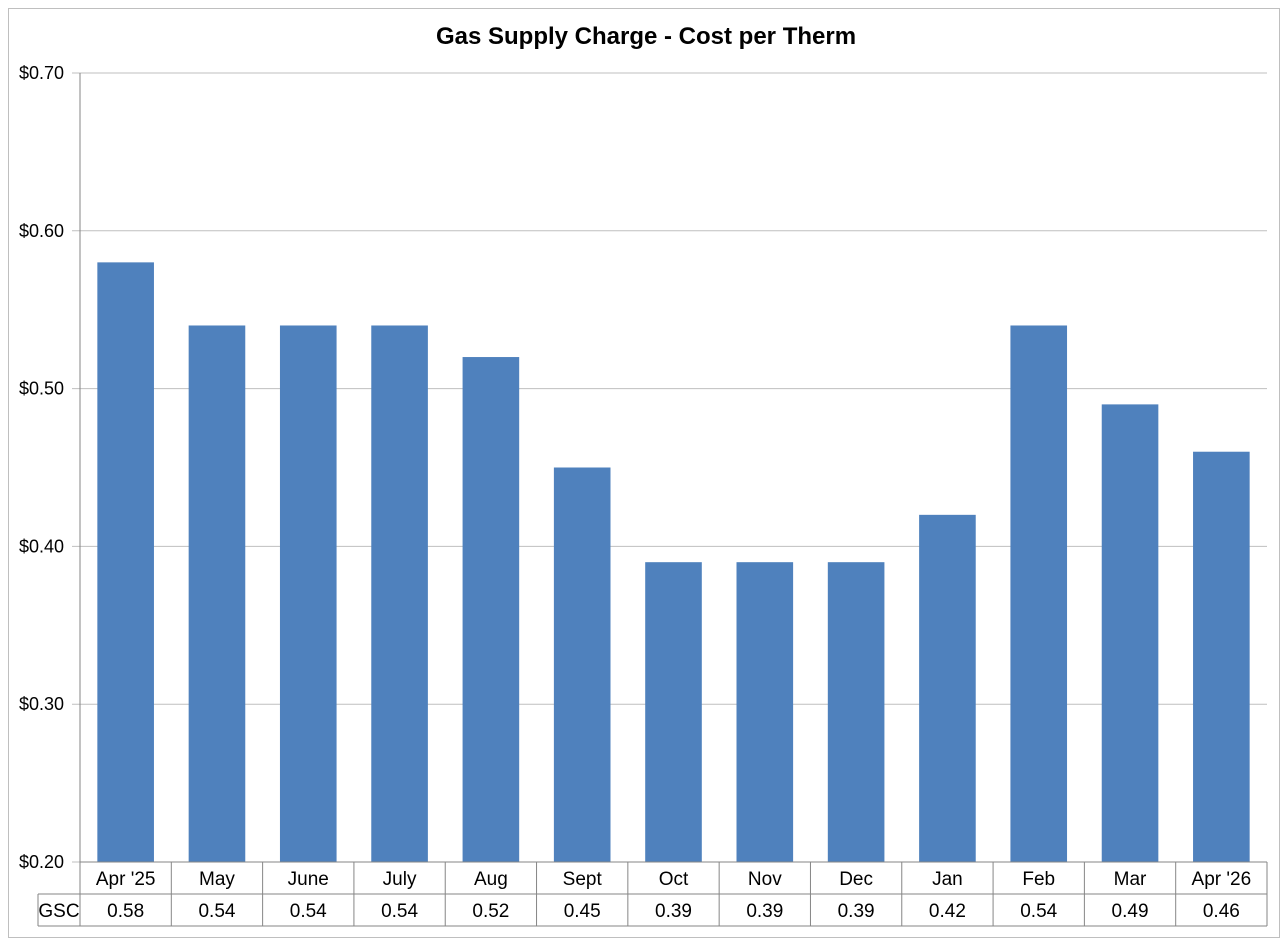 Image resolution: width=1280 pixels, height=944 pixels. What do you see at coordinates (217, 879) in the screenshot?
I see `category-label: May` at bounding box center [217, 879].